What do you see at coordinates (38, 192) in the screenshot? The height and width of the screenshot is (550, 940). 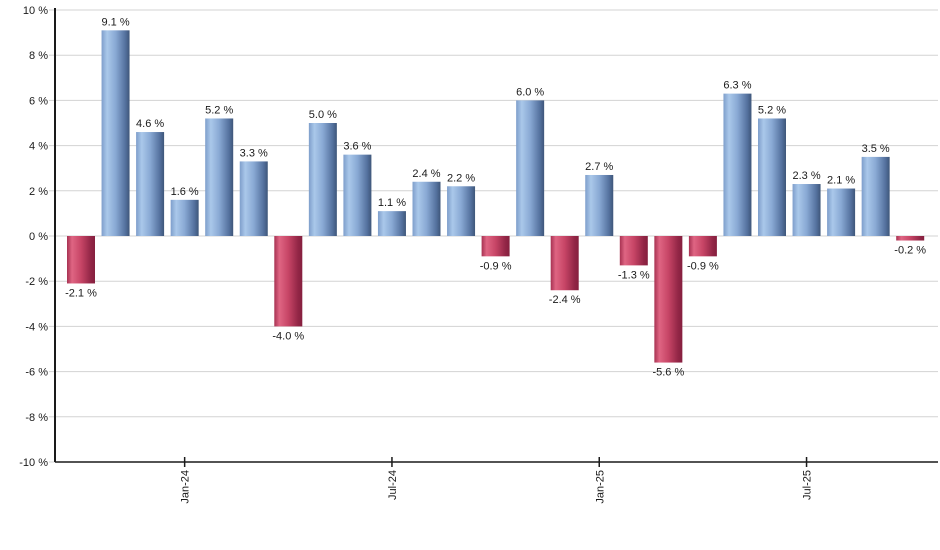 I see `y-axis-tick-label: 2 %` at bounding box center [38, 192].